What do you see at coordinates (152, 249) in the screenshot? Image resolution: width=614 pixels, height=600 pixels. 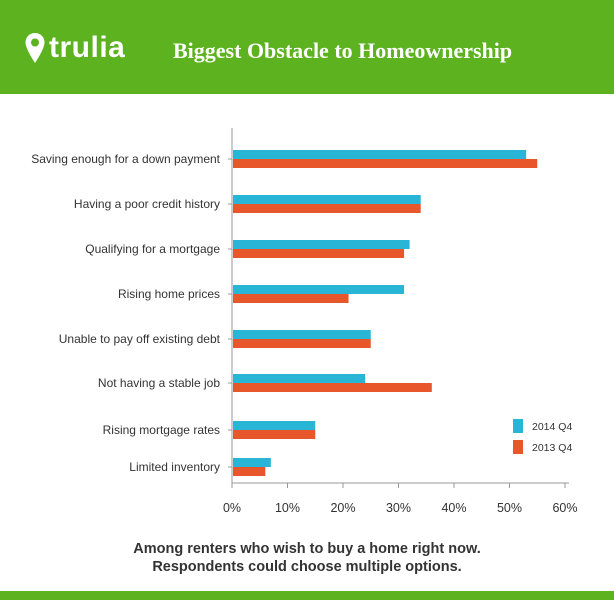 I see `category-label: Qualifying for a mortgage` at bounding box center [152, 249].